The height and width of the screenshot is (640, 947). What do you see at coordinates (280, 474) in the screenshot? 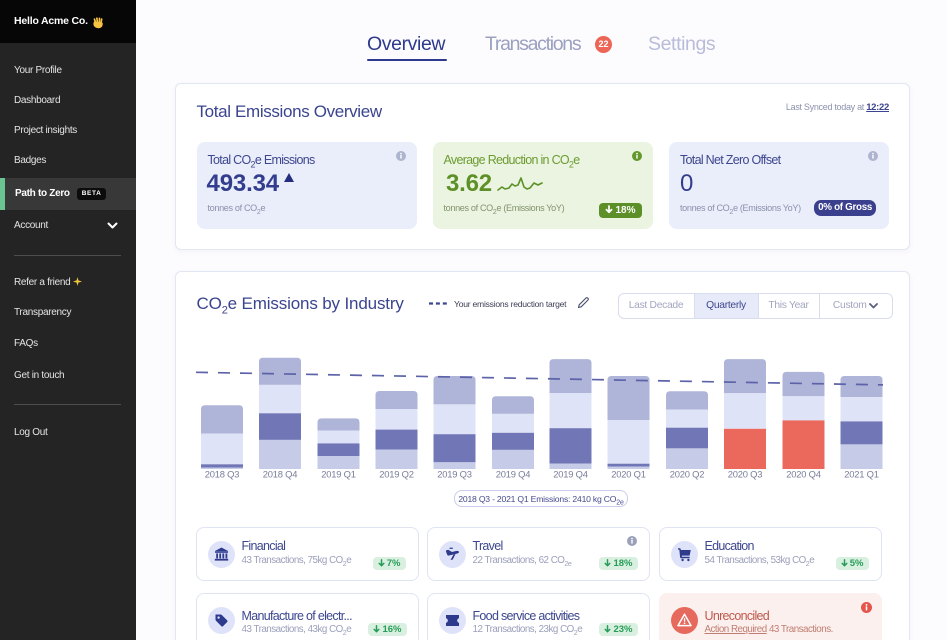
I see `svg-text: 2018 Q4` at bounding box center [280, 474].